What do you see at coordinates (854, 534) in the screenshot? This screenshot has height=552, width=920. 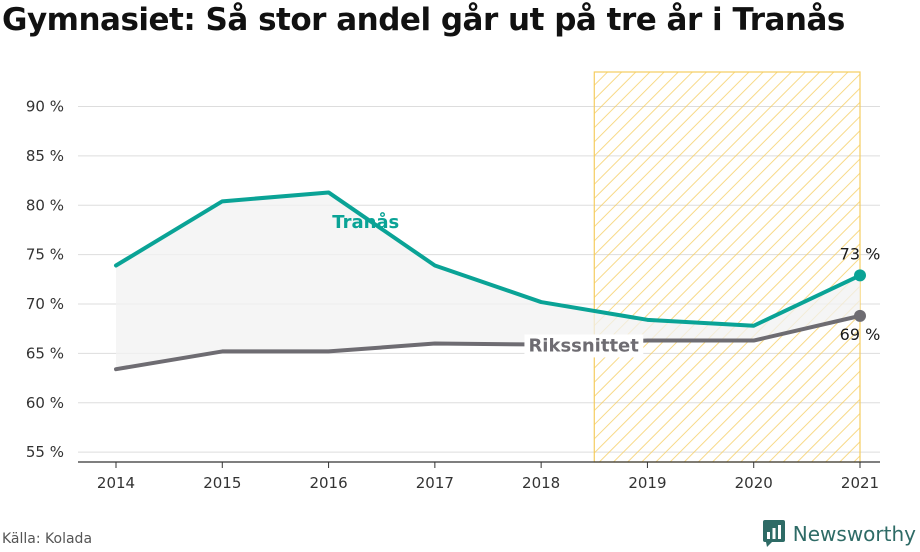 I see `brand-name: Newsworthy` at bounding box center [854, 534].